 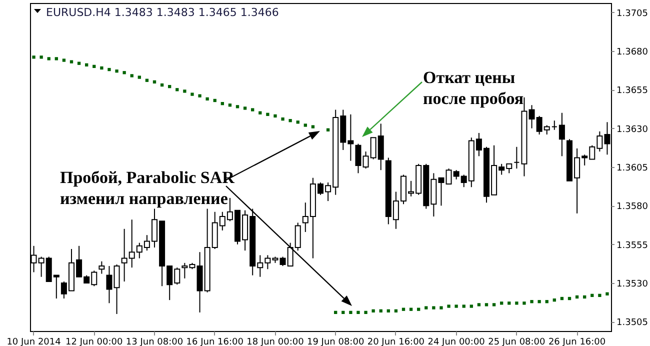 What do you see at coordinates (215, 342) in the screenshot?
I see `x-tick-label: 16 Jun 16:00` at bounding box center [215, 342].